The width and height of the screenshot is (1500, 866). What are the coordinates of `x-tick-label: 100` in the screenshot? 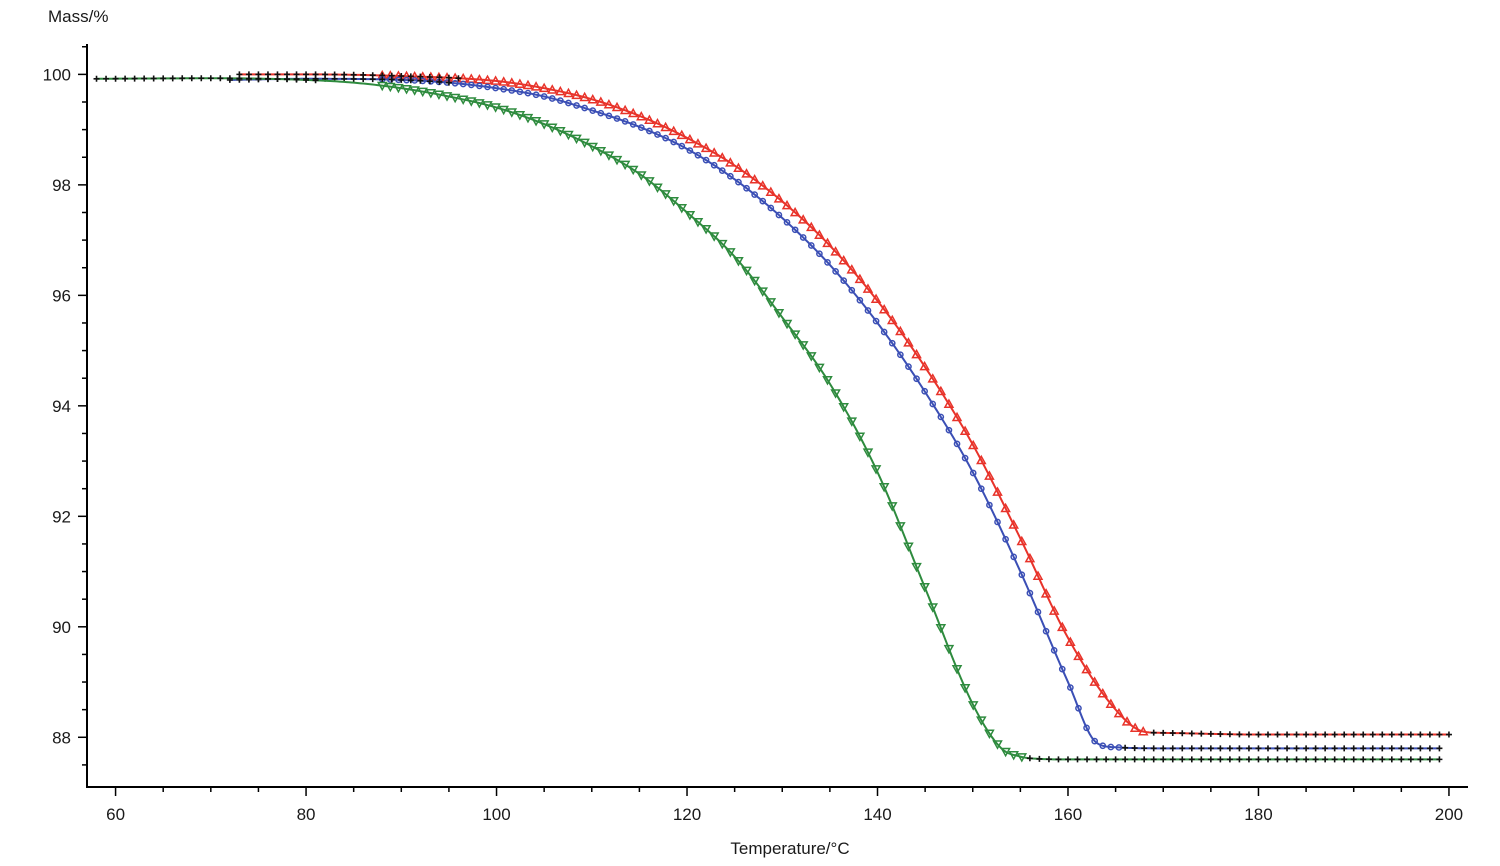 It's located at (496, 814).